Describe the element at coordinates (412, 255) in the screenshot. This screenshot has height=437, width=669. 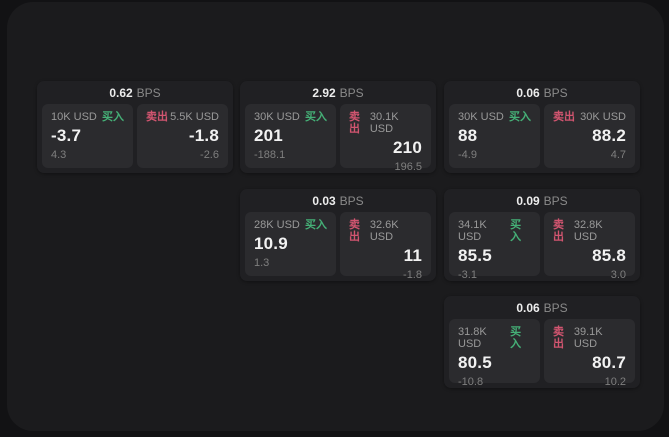
I see `sell-price: 11` at that location.